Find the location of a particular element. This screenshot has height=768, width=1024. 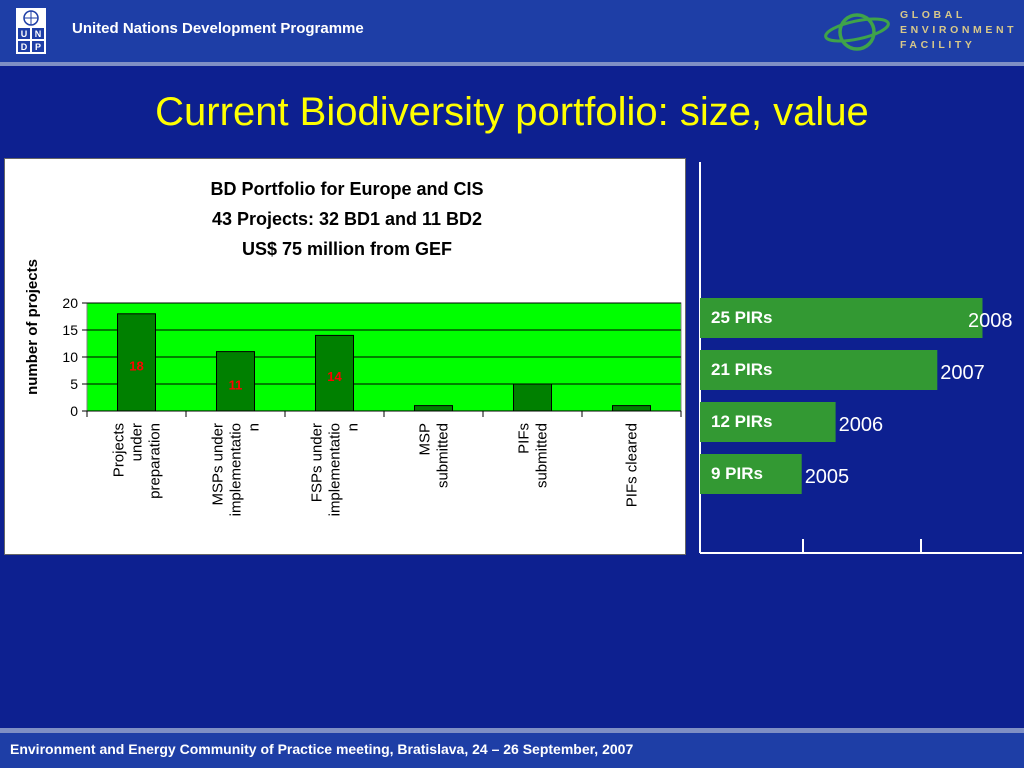

category-label: PIFs submitted is located at coordinates (533, 455).